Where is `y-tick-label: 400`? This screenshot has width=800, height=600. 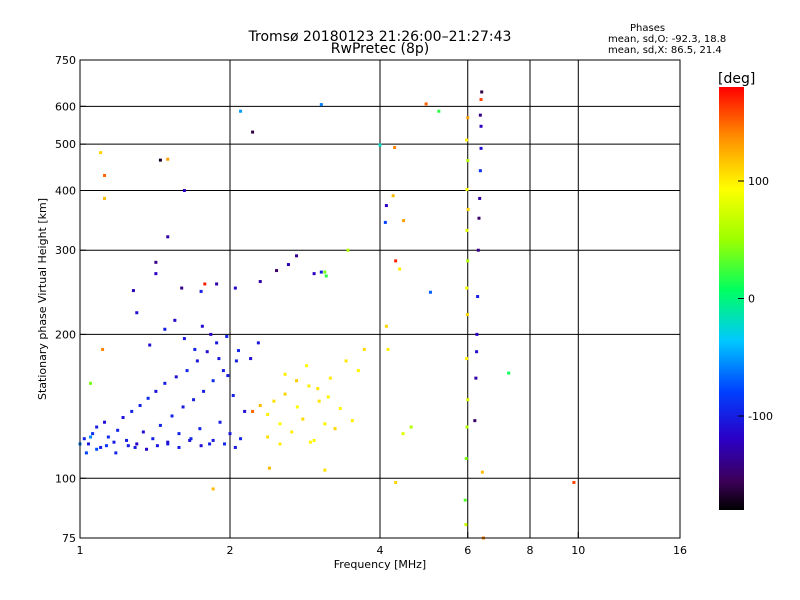 y-tick-label: 400 is located at coordinates (65, 190).